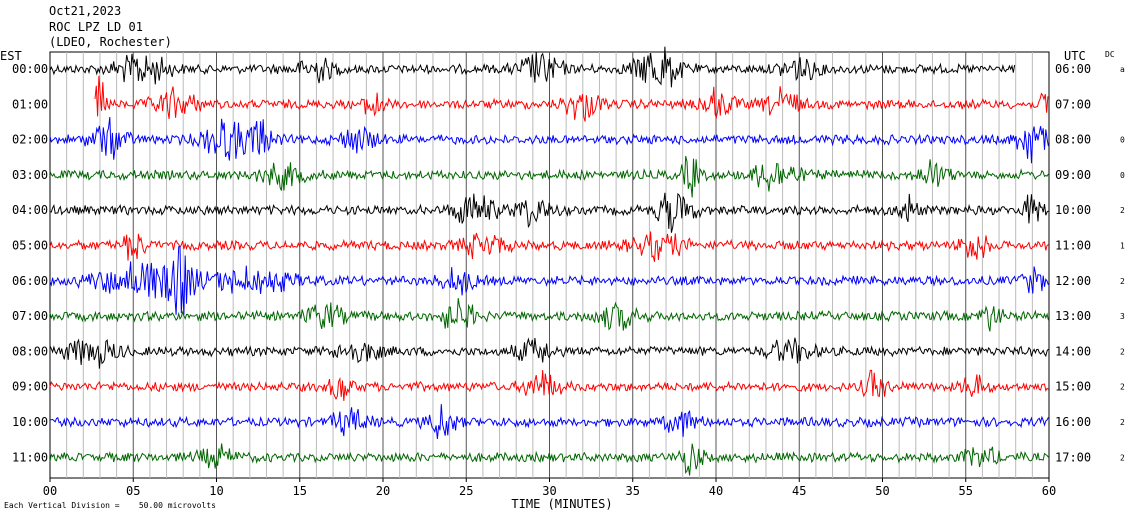 This screenshot has width=1130, height=519. I want to click on utc-hour-label: 14:00, so click(1073, 351).